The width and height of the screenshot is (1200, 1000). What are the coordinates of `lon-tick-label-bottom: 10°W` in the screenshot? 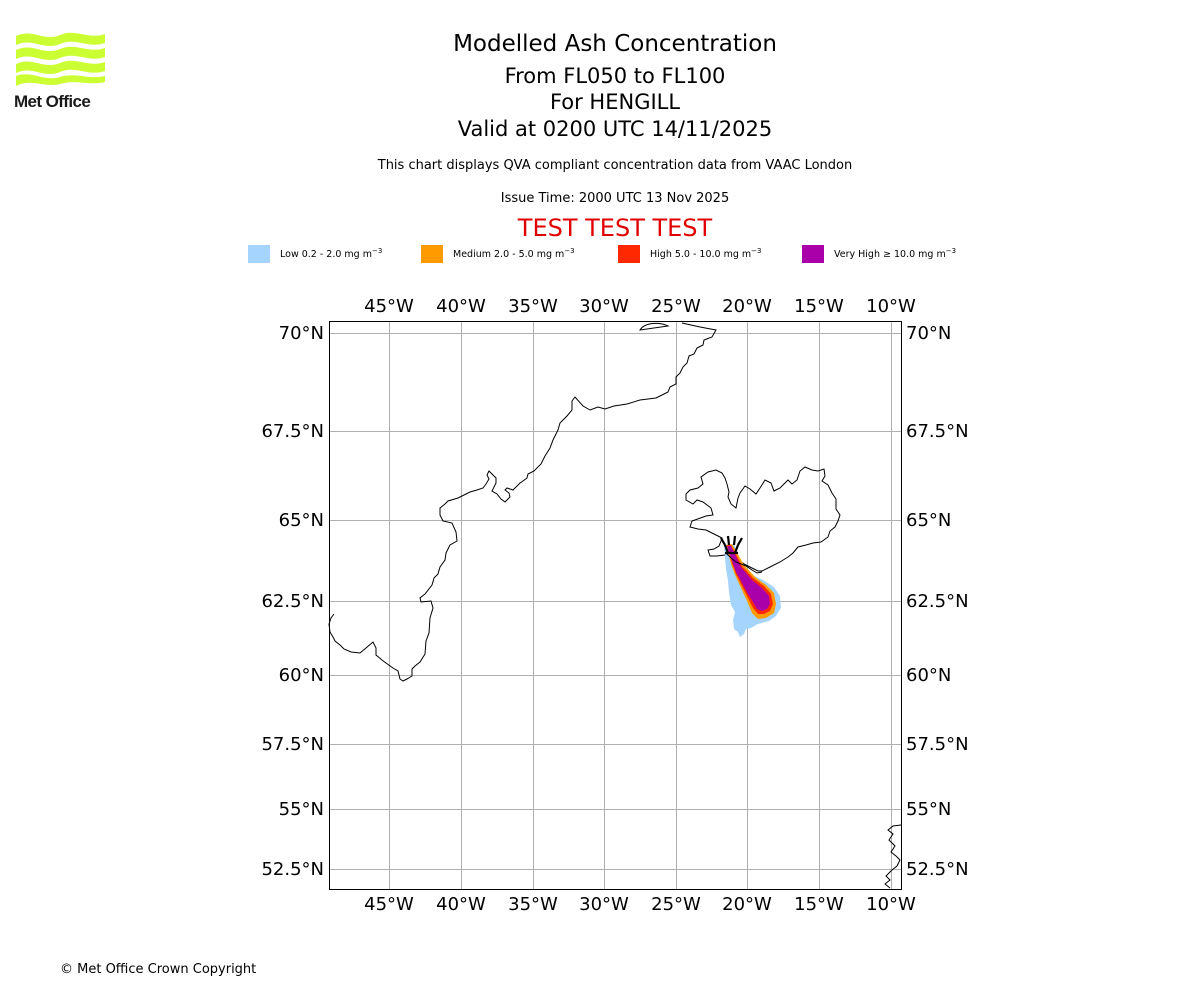 It's located at (891, 904).